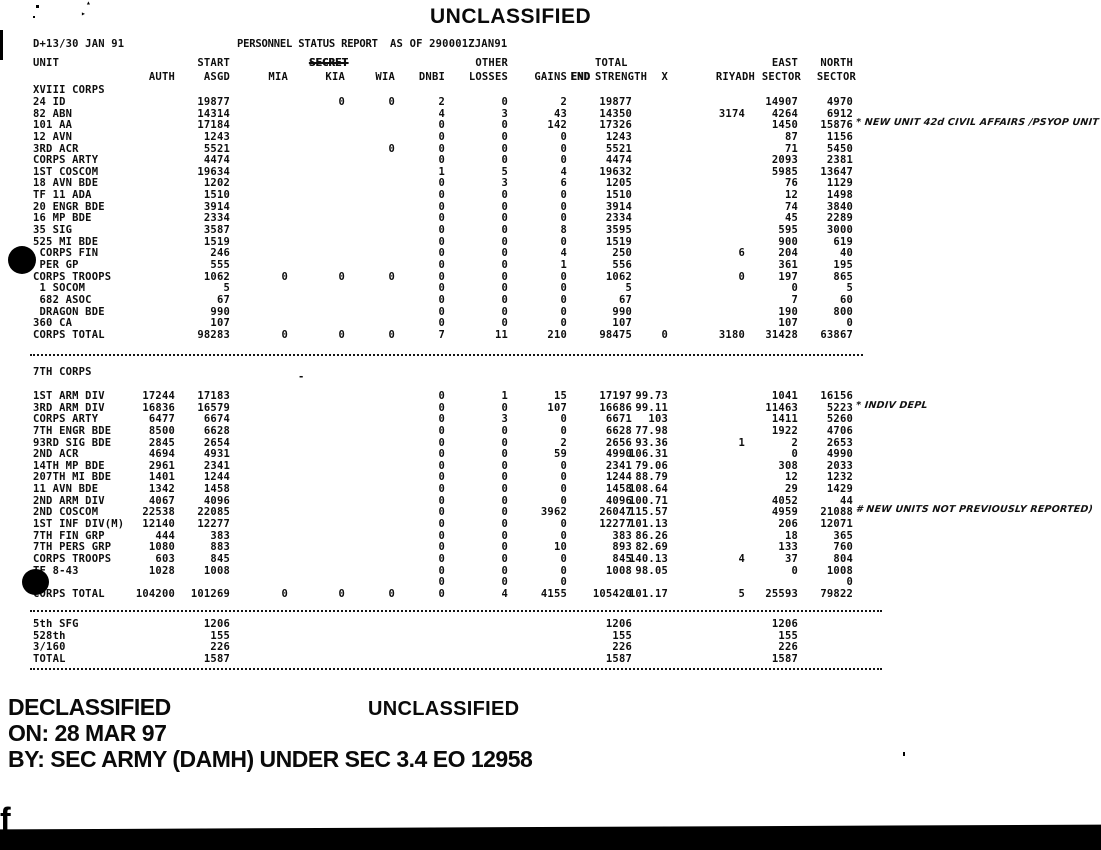 This screenshot has width=1101, height=850. Describe the element at coordinates (788, 230) in the screenshot. I see `cell-east: 595` at that location.